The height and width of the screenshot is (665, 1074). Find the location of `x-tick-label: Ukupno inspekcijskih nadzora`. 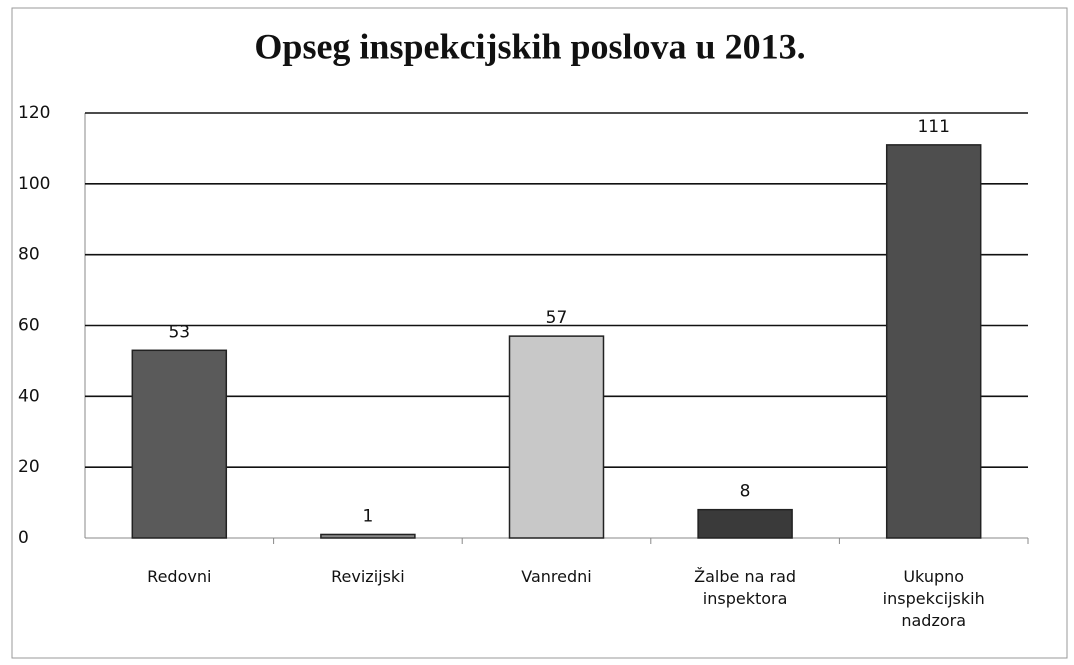

x-tick-label: Ukupno inspekcijskih nadzora is located at coordinates (933, 598).